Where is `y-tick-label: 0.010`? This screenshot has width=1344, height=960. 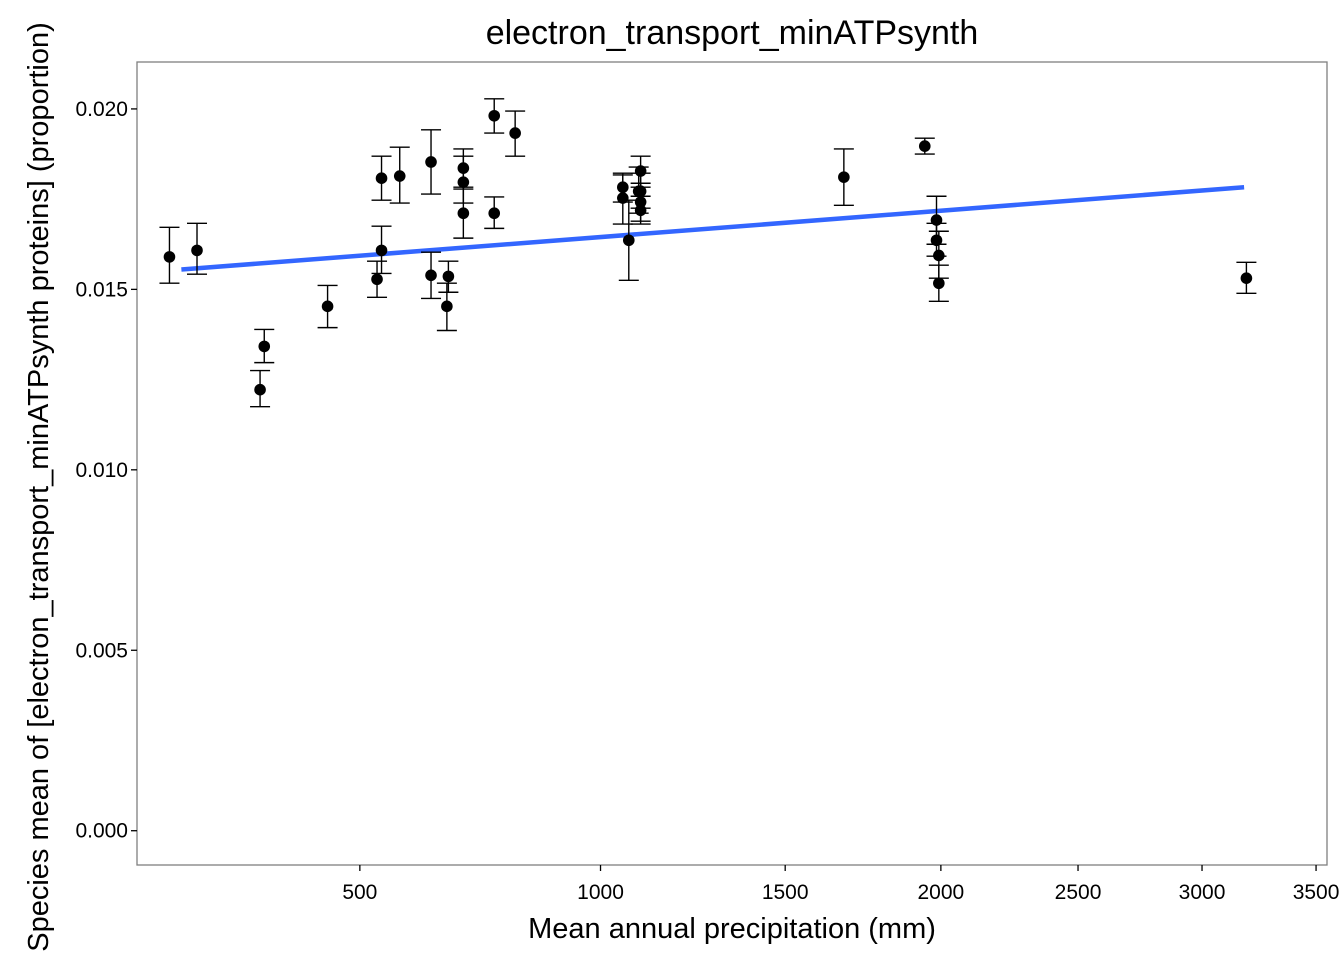 y-tick-label: 0.010 is located at coordinates (101, 470).